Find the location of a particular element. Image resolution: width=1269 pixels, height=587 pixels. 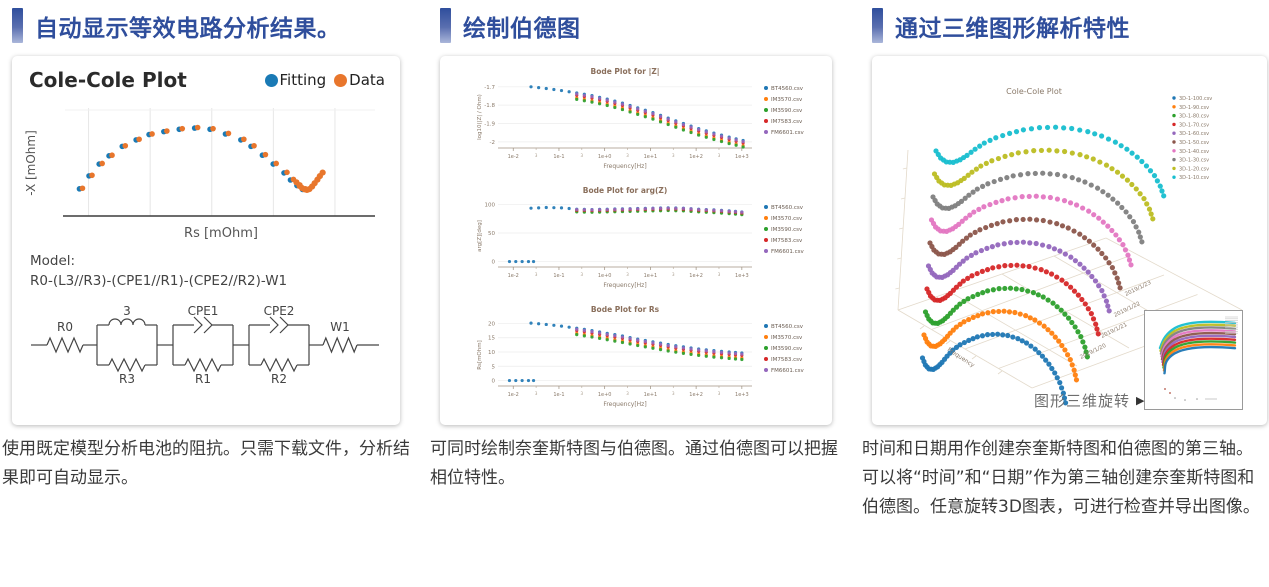

section-title-bode: 绘制伯德图 is located at coordinates (650, 25).